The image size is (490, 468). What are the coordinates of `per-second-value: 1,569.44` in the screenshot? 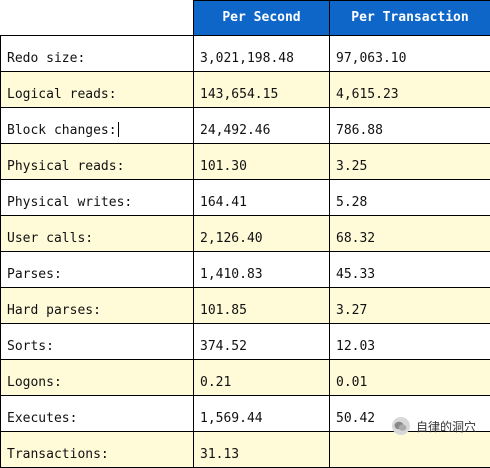 It's located at (262, 414).